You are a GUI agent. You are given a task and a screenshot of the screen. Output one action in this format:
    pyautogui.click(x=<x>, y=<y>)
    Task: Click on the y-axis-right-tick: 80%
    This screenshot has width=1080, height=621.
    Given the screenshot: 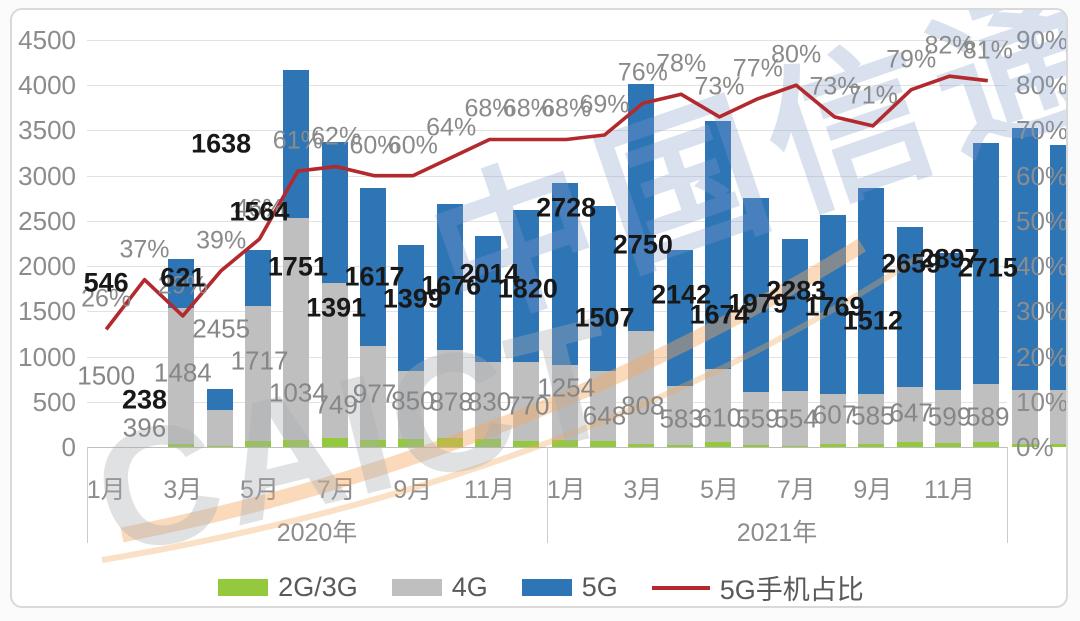 What is the action you would take?
    pyautogui.click(x=1042, y=85)
    